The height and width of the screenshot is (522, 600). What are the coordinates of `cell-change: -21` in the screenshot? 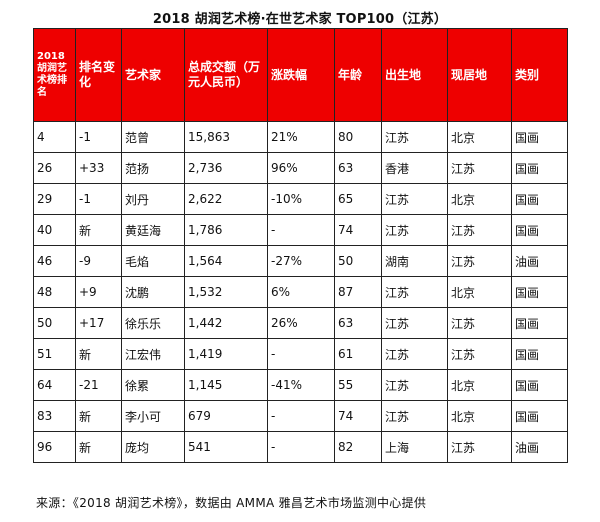 It's located at (98, 385).